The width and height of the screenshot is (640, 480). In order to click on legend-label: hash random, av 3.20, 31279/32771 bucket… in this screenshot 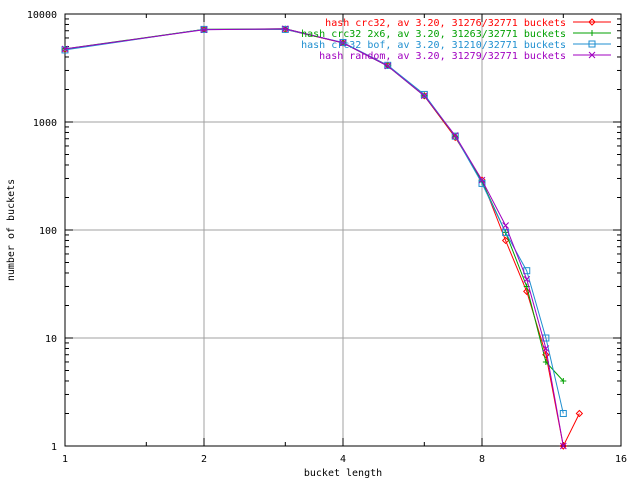, I will do `click(442, 56)`.